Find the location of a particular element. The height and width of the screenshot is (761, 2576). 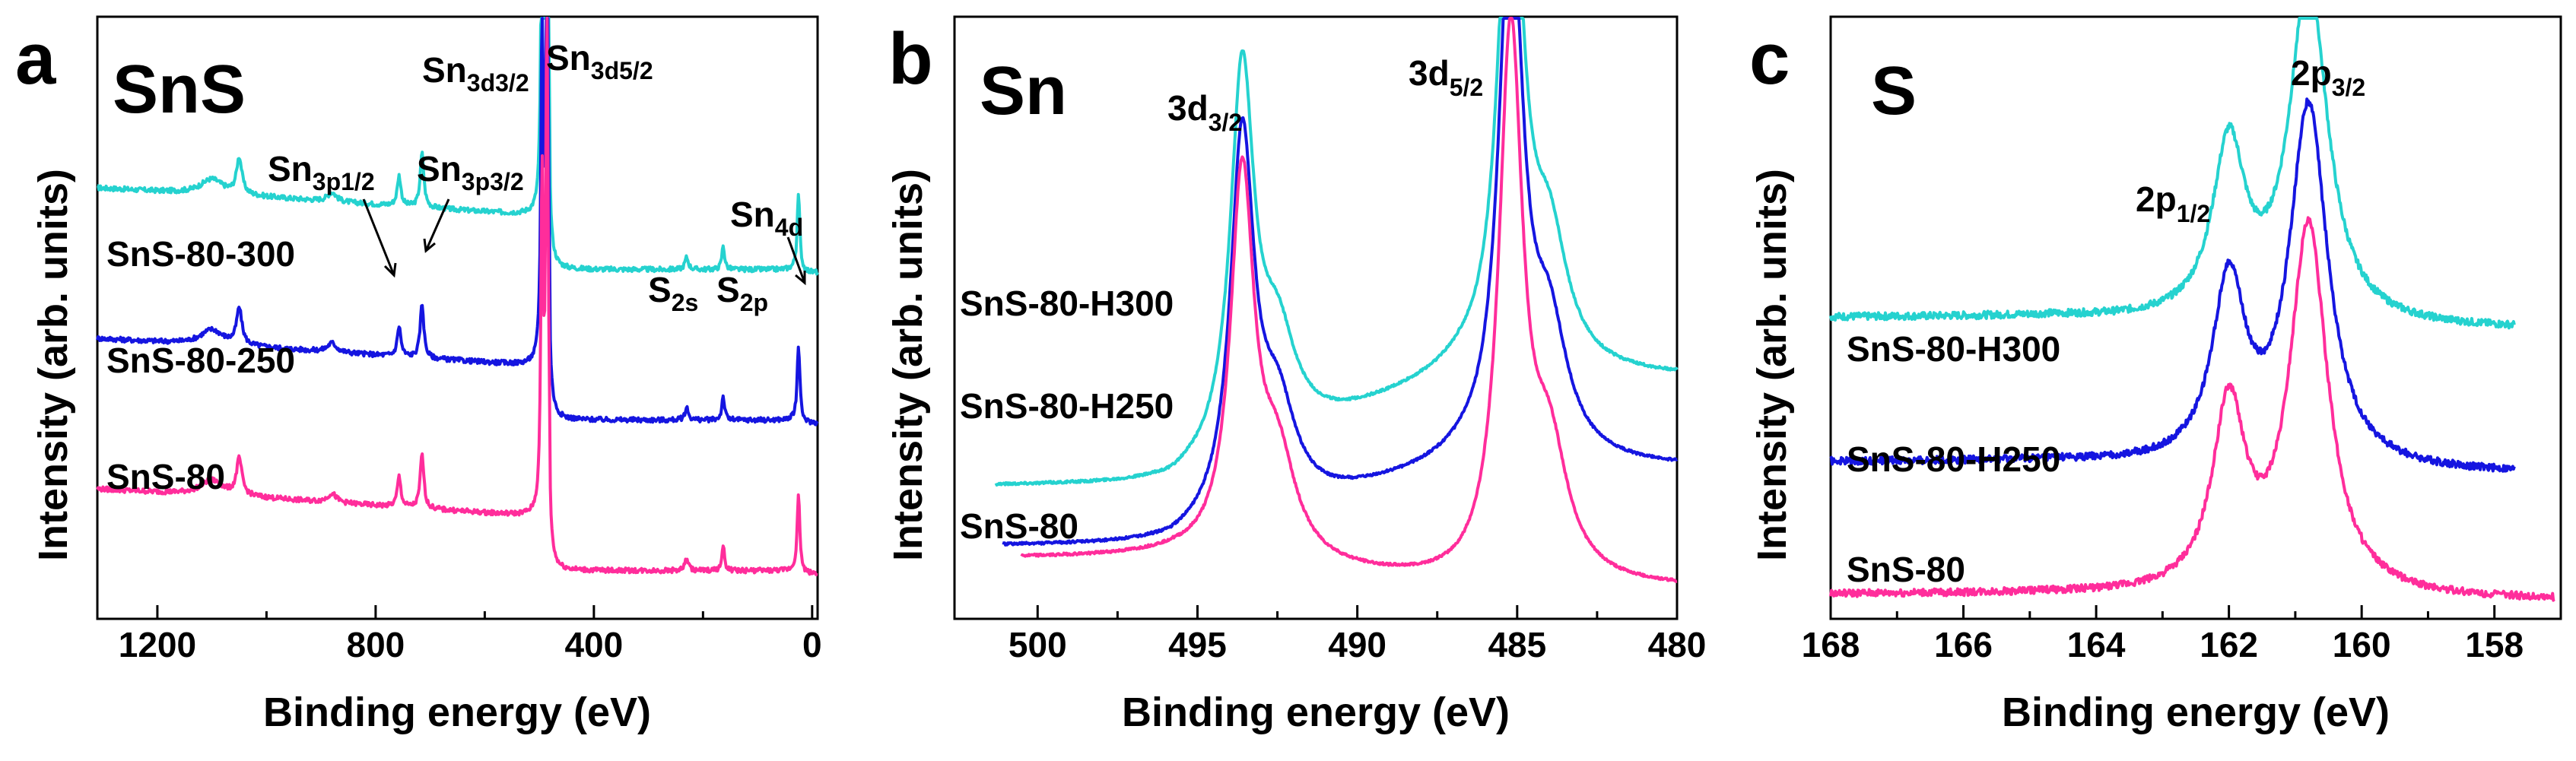

x-tick-label-a-1: 800 is located at coordinates (376, 644).